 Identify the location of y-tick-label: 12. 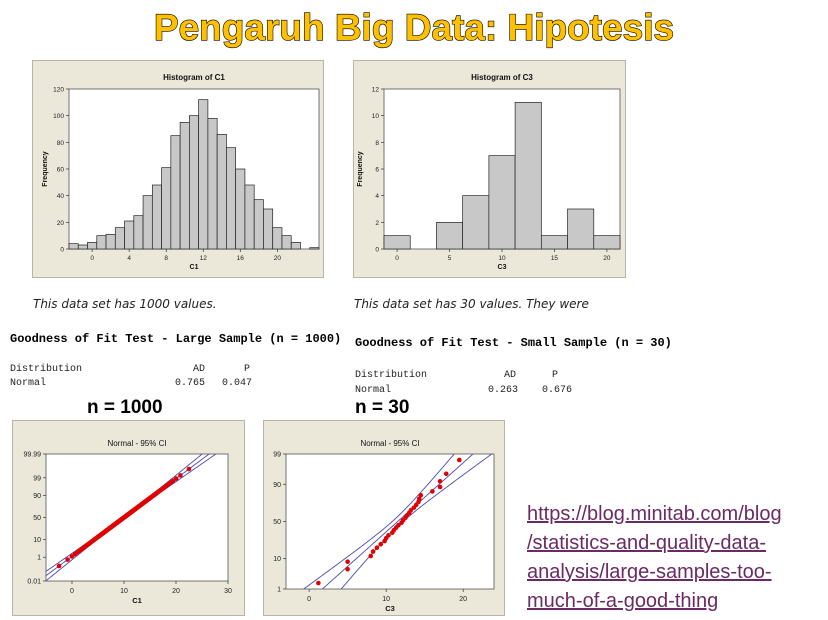
(376, 90).